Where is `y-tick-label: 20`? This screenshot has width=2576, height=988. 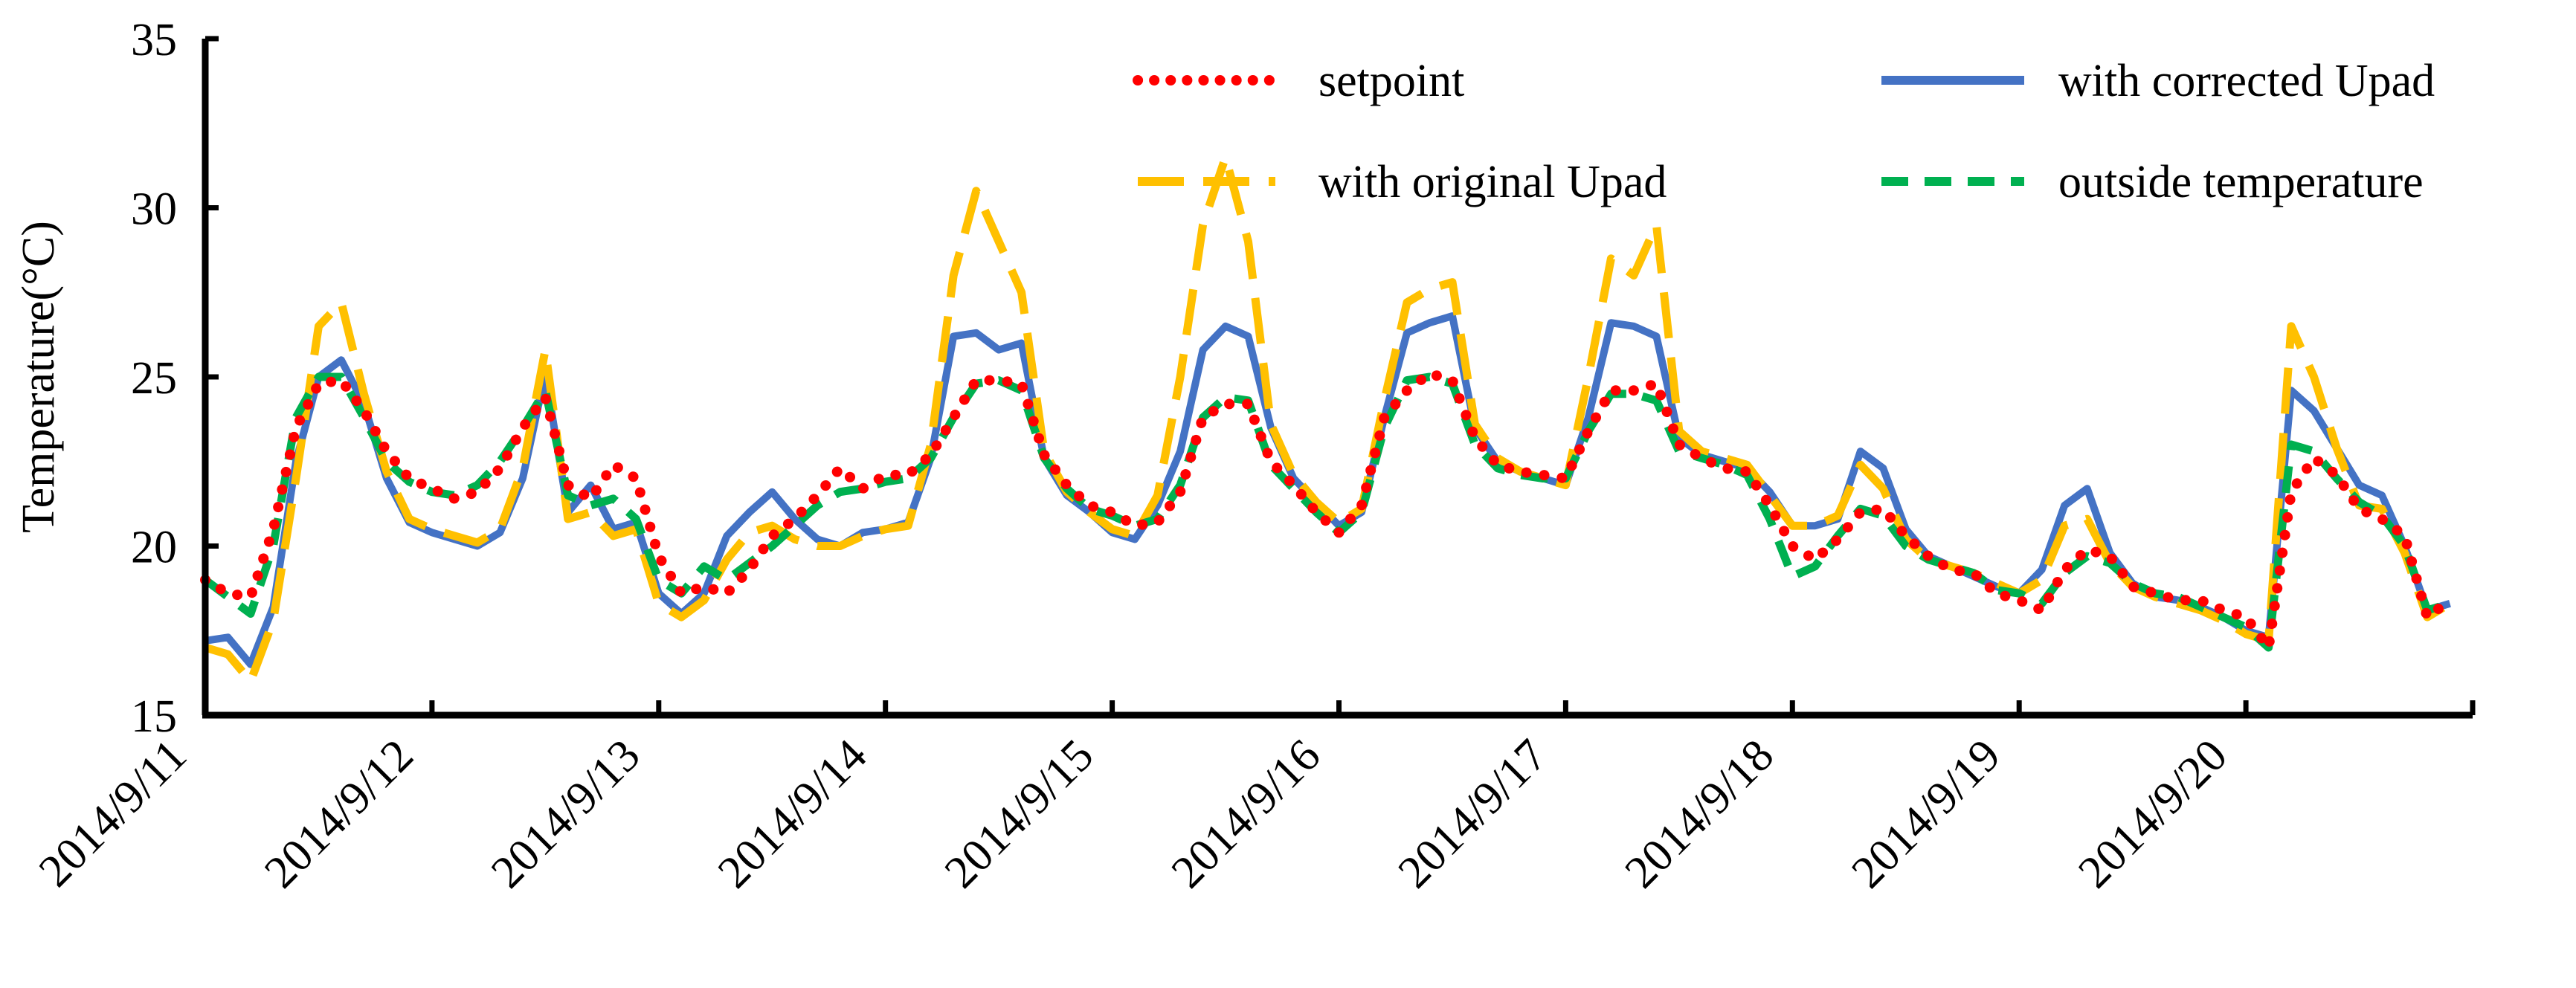
y-tick-label: 20 is located at coordinates (154, 548).